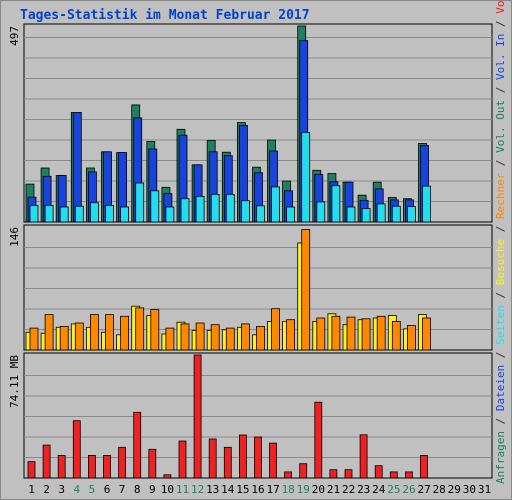  I want to click on x-tick-label-19: 19, so click(303, 489).